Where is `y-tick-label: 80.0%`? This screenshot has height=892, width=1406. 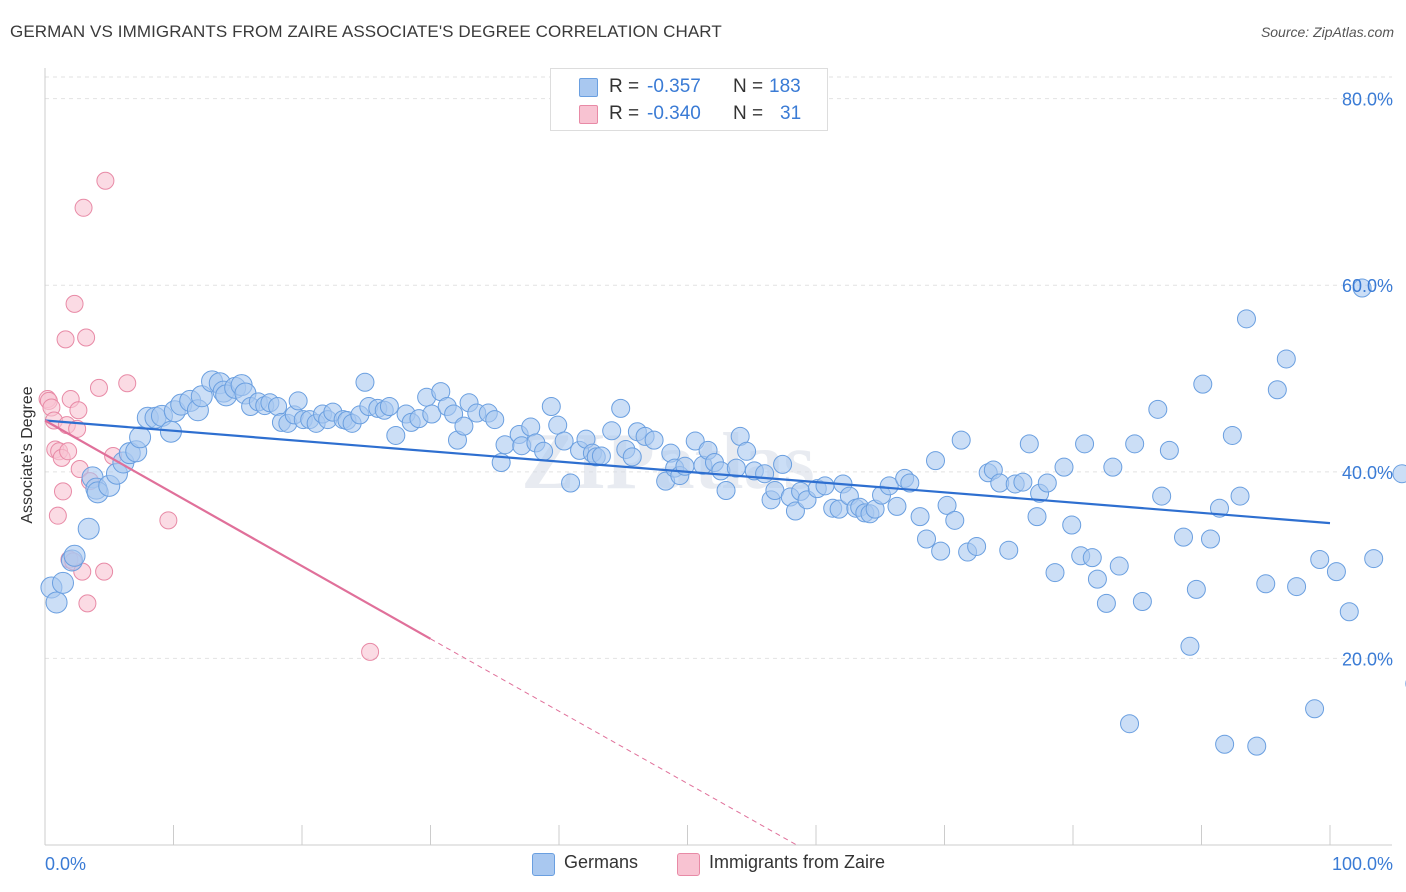 y-tick-label: 80.0% is located at coordinates (1367, 100).